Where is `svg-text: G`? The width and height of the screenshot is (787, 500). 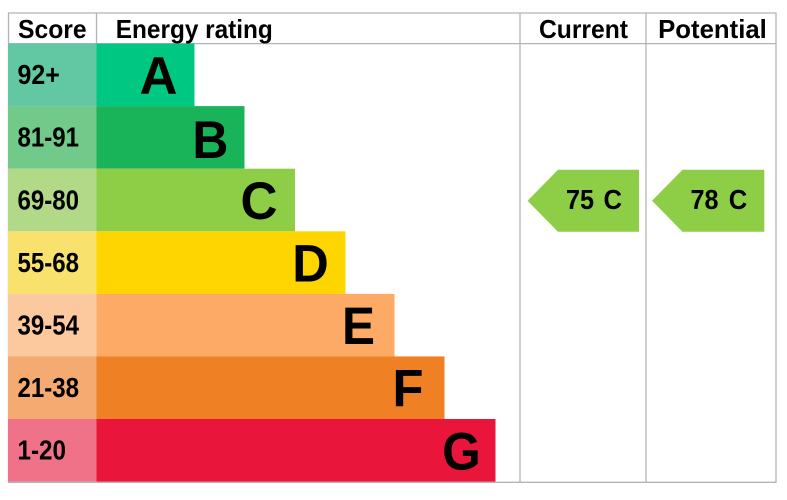 svg-text: G is located at coordinates (461, 451).